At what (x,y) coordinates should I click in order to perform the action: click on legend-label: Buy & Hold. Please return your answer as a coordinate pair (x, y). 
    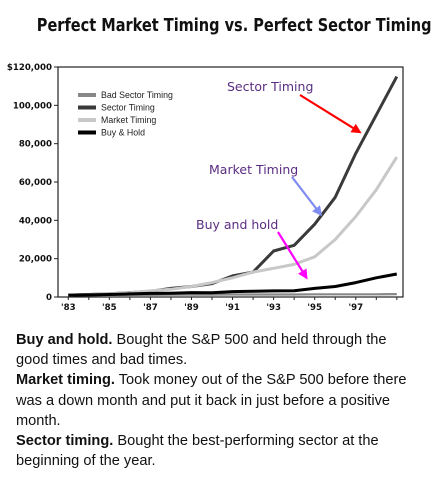
    Looking at the image, I should click on (123, 133).